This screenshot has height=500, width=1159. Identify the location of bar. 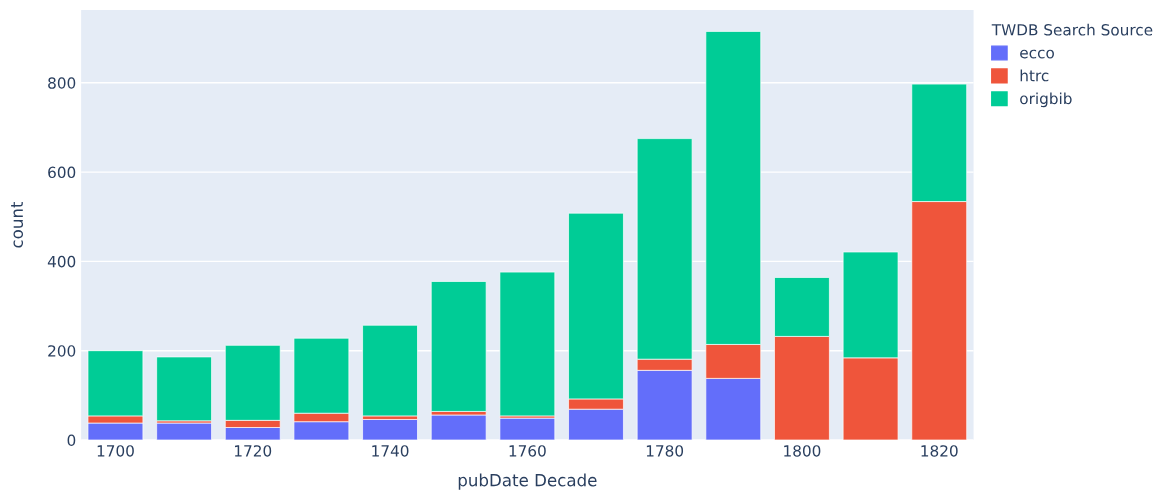
(184, 389).